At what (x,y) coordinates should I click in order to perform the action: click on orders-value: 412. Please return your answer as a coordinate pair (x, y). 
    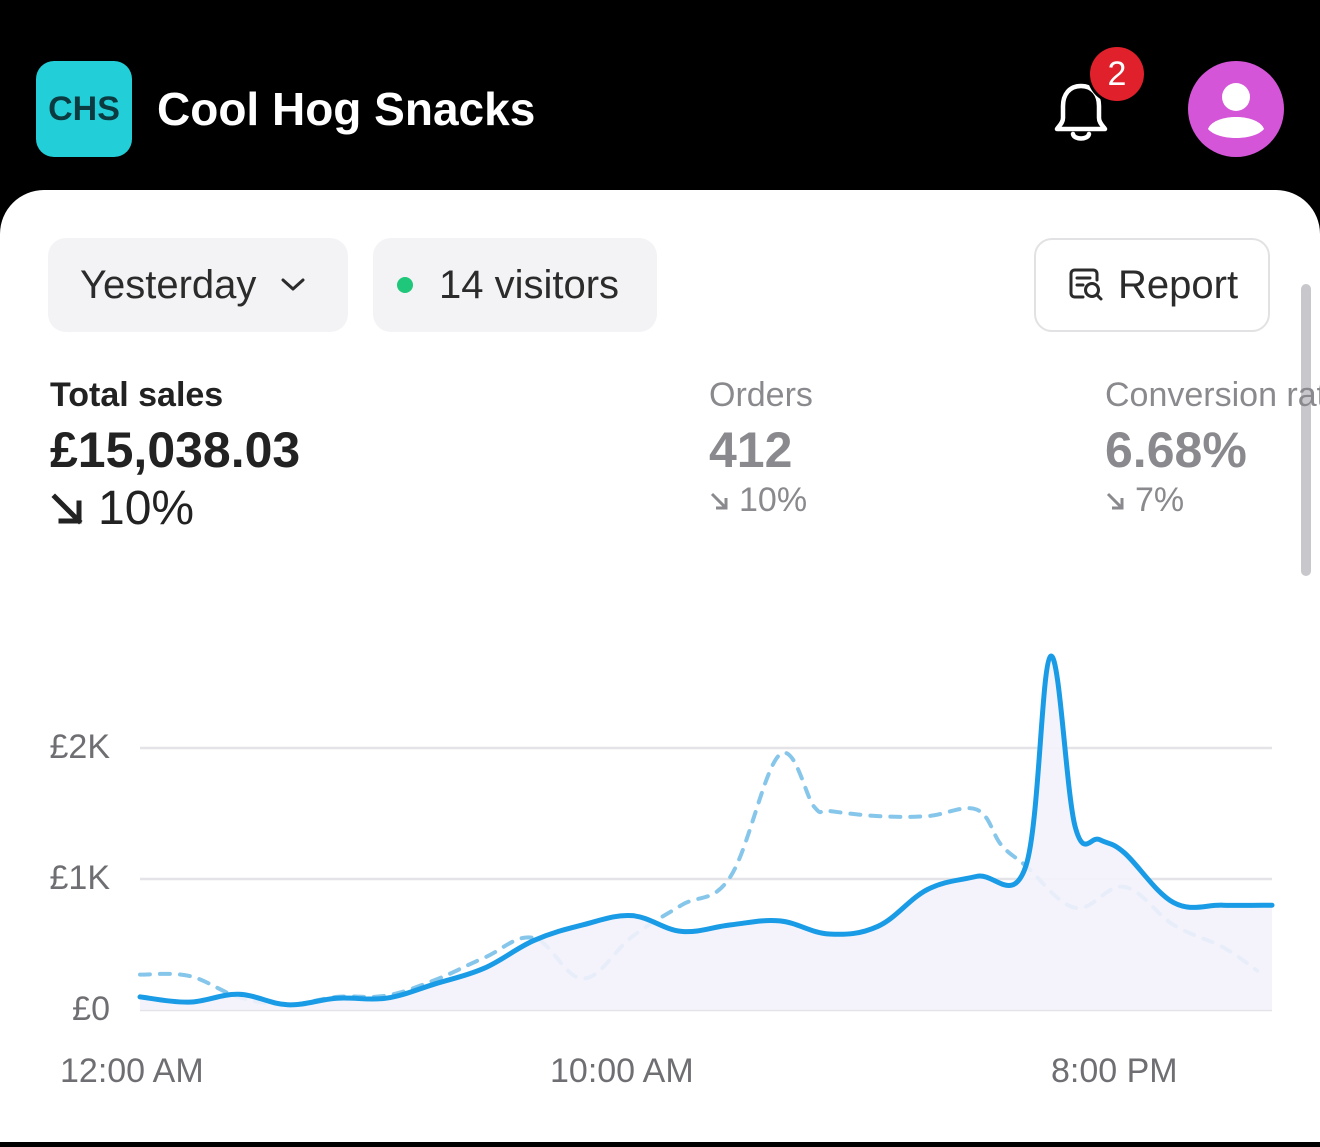
    Looking at the image, I should click on (751, 450).